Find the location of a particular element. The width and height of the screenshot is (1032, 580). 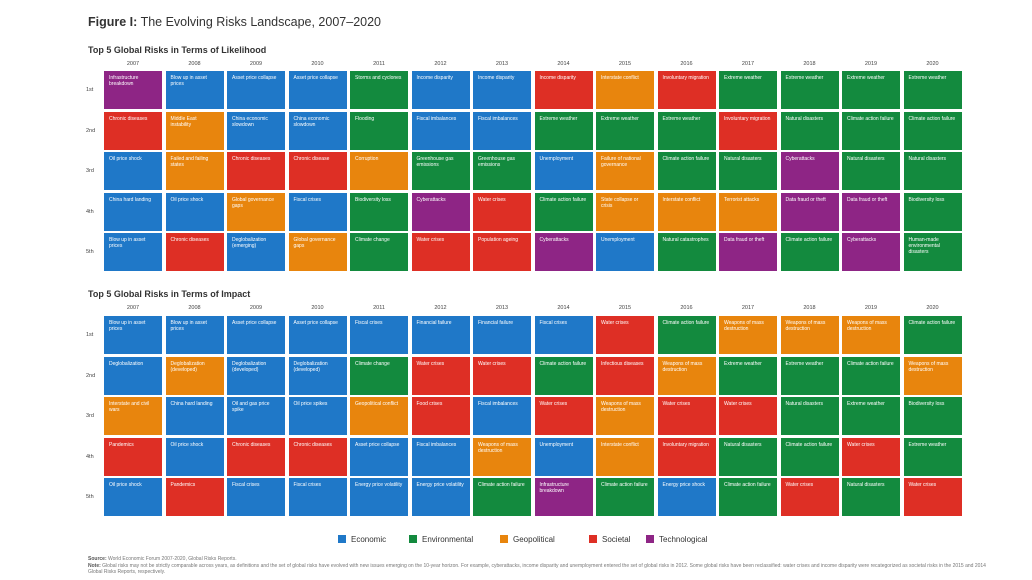

legend-item-technological: Technological is located at coordinates (676, 539).